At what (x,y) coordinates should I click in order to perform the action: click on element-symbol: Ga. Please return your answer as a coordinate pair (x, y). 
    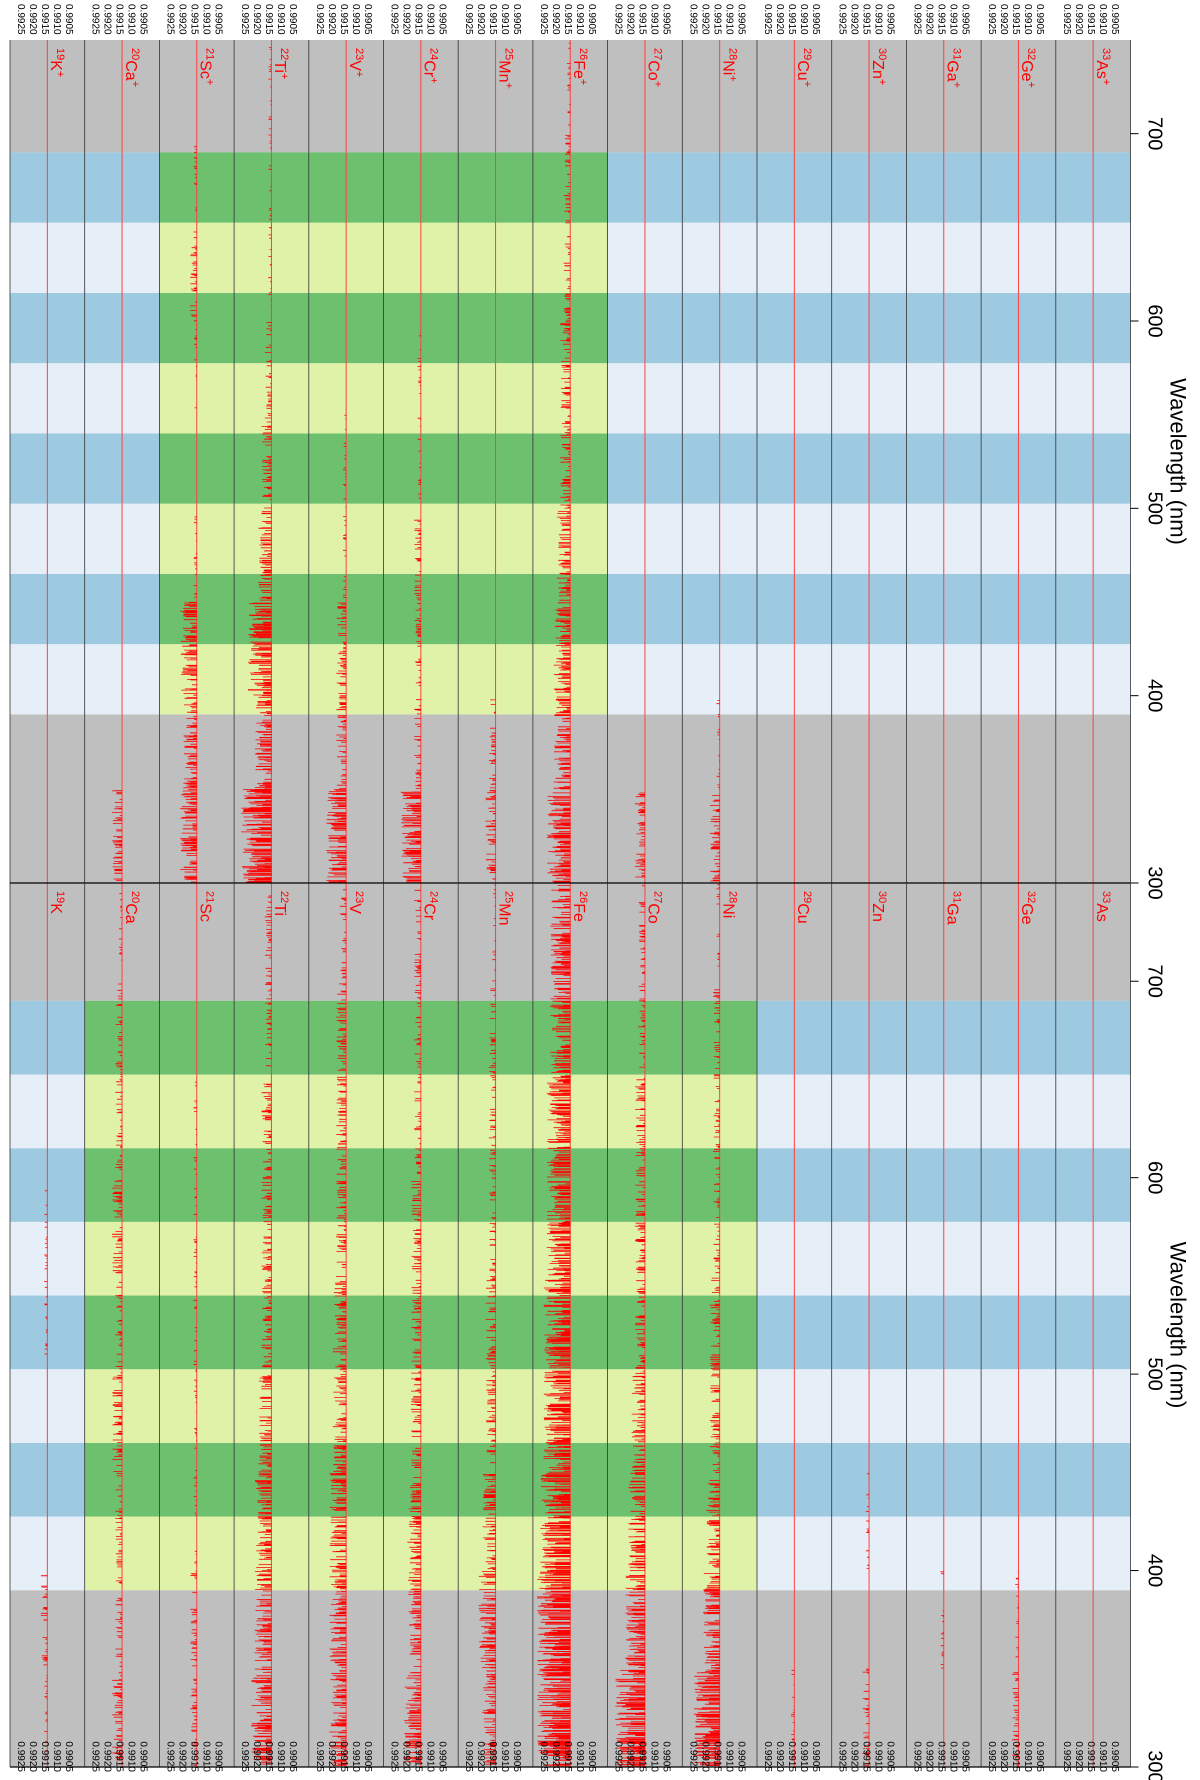
    Looking at the image, I should click on (951, 913).